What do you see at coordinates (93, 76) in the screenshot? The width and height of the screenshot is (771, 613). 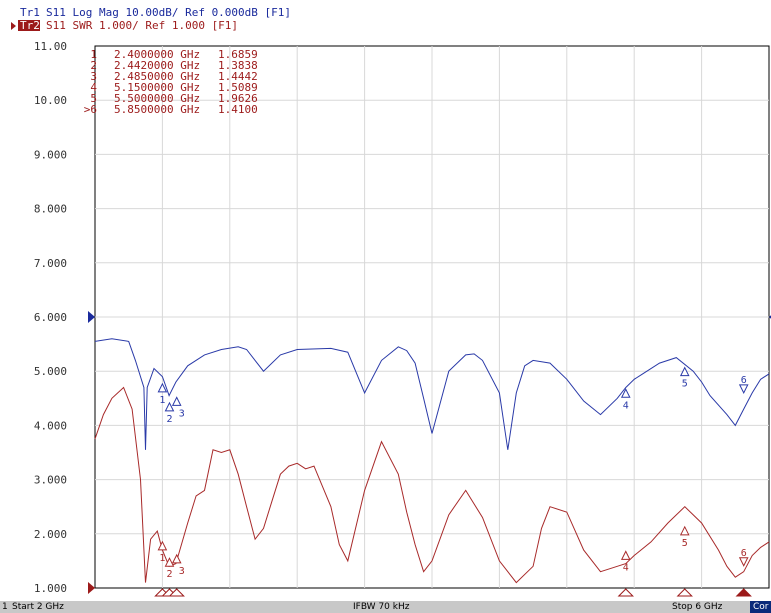 I see `marker-row-id: 3` at bounding box center [93, 76].